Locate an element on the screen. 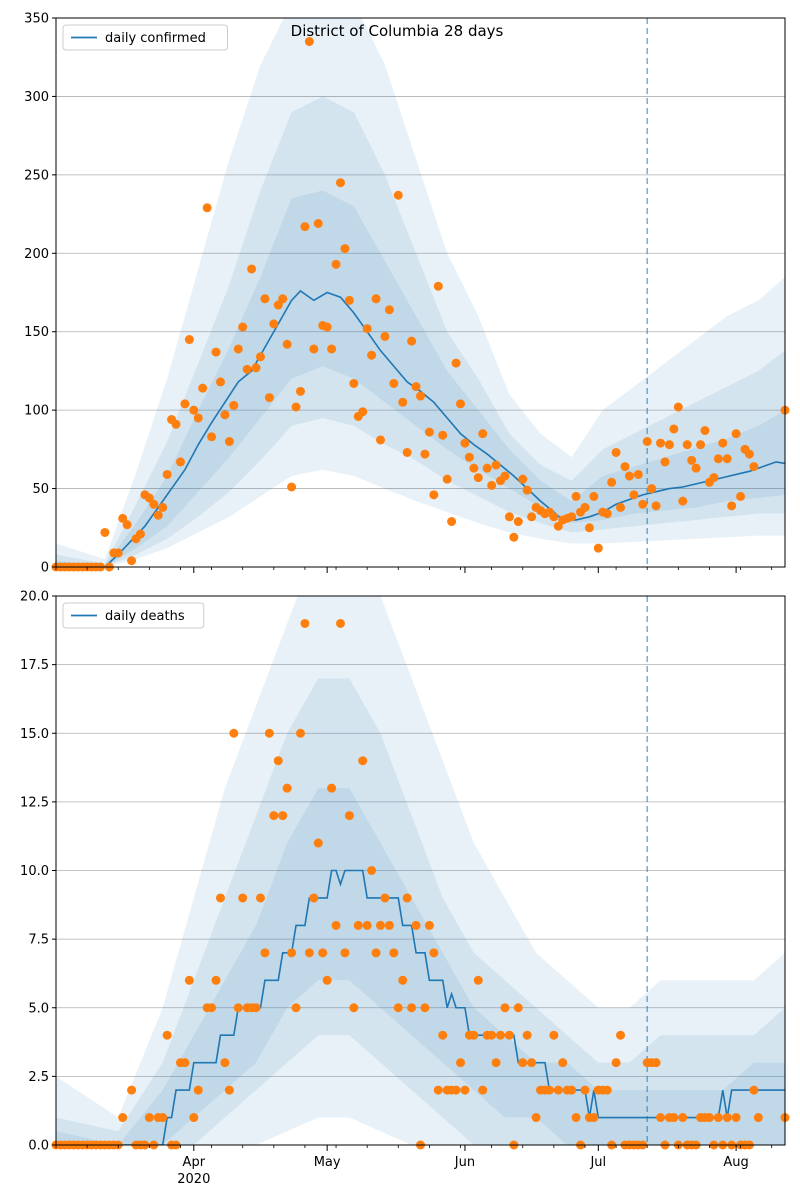 The width and height of the screenshot is (800, 1200). y-tick-label: 200 is located at coordinates (36, 254).